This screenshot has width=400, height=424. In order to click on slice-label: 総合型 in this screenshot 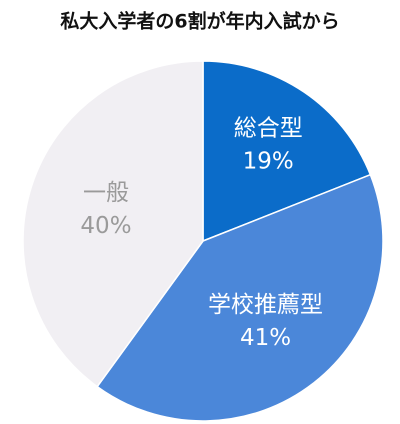, I will do `click(268, 129)`.